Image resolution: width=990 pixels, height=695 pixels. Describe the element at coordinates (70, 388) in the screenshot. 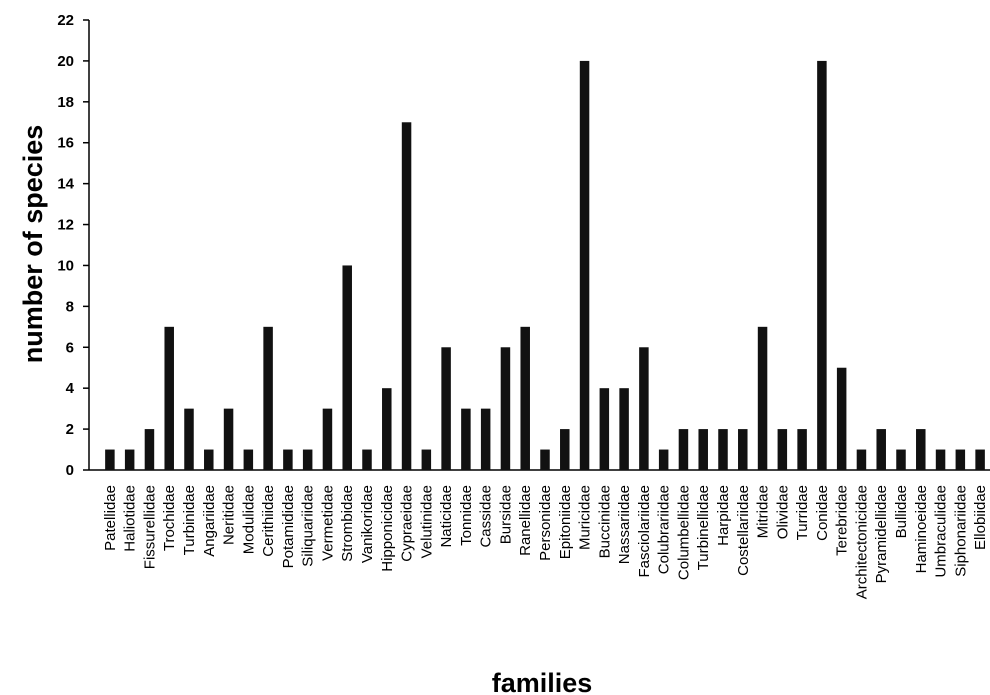

I see `y-tick-label: 4` at that location.